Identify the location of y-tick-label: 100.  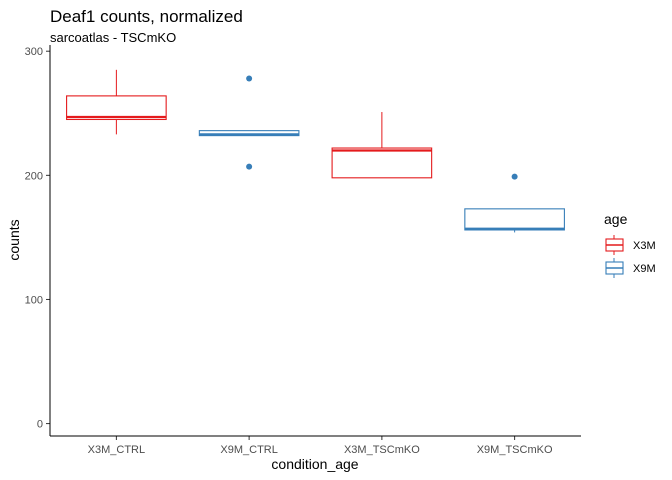
(34, 300).